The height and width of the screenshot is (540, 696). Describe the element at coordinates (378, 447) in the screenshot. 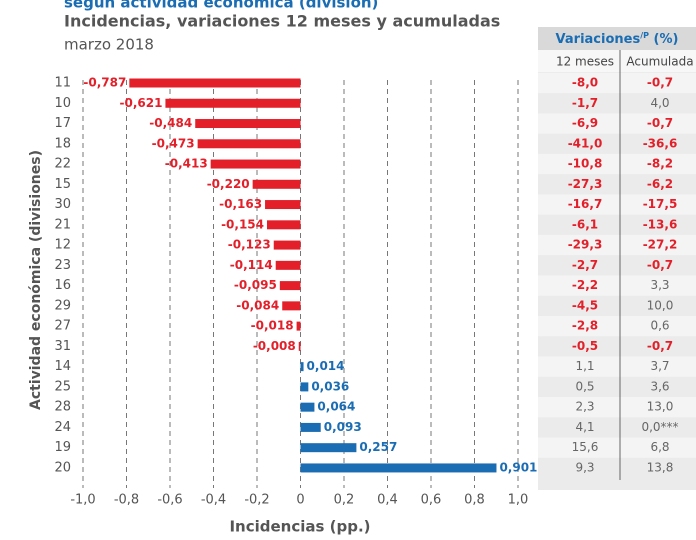

I see `data-label: 0,257` at that location.